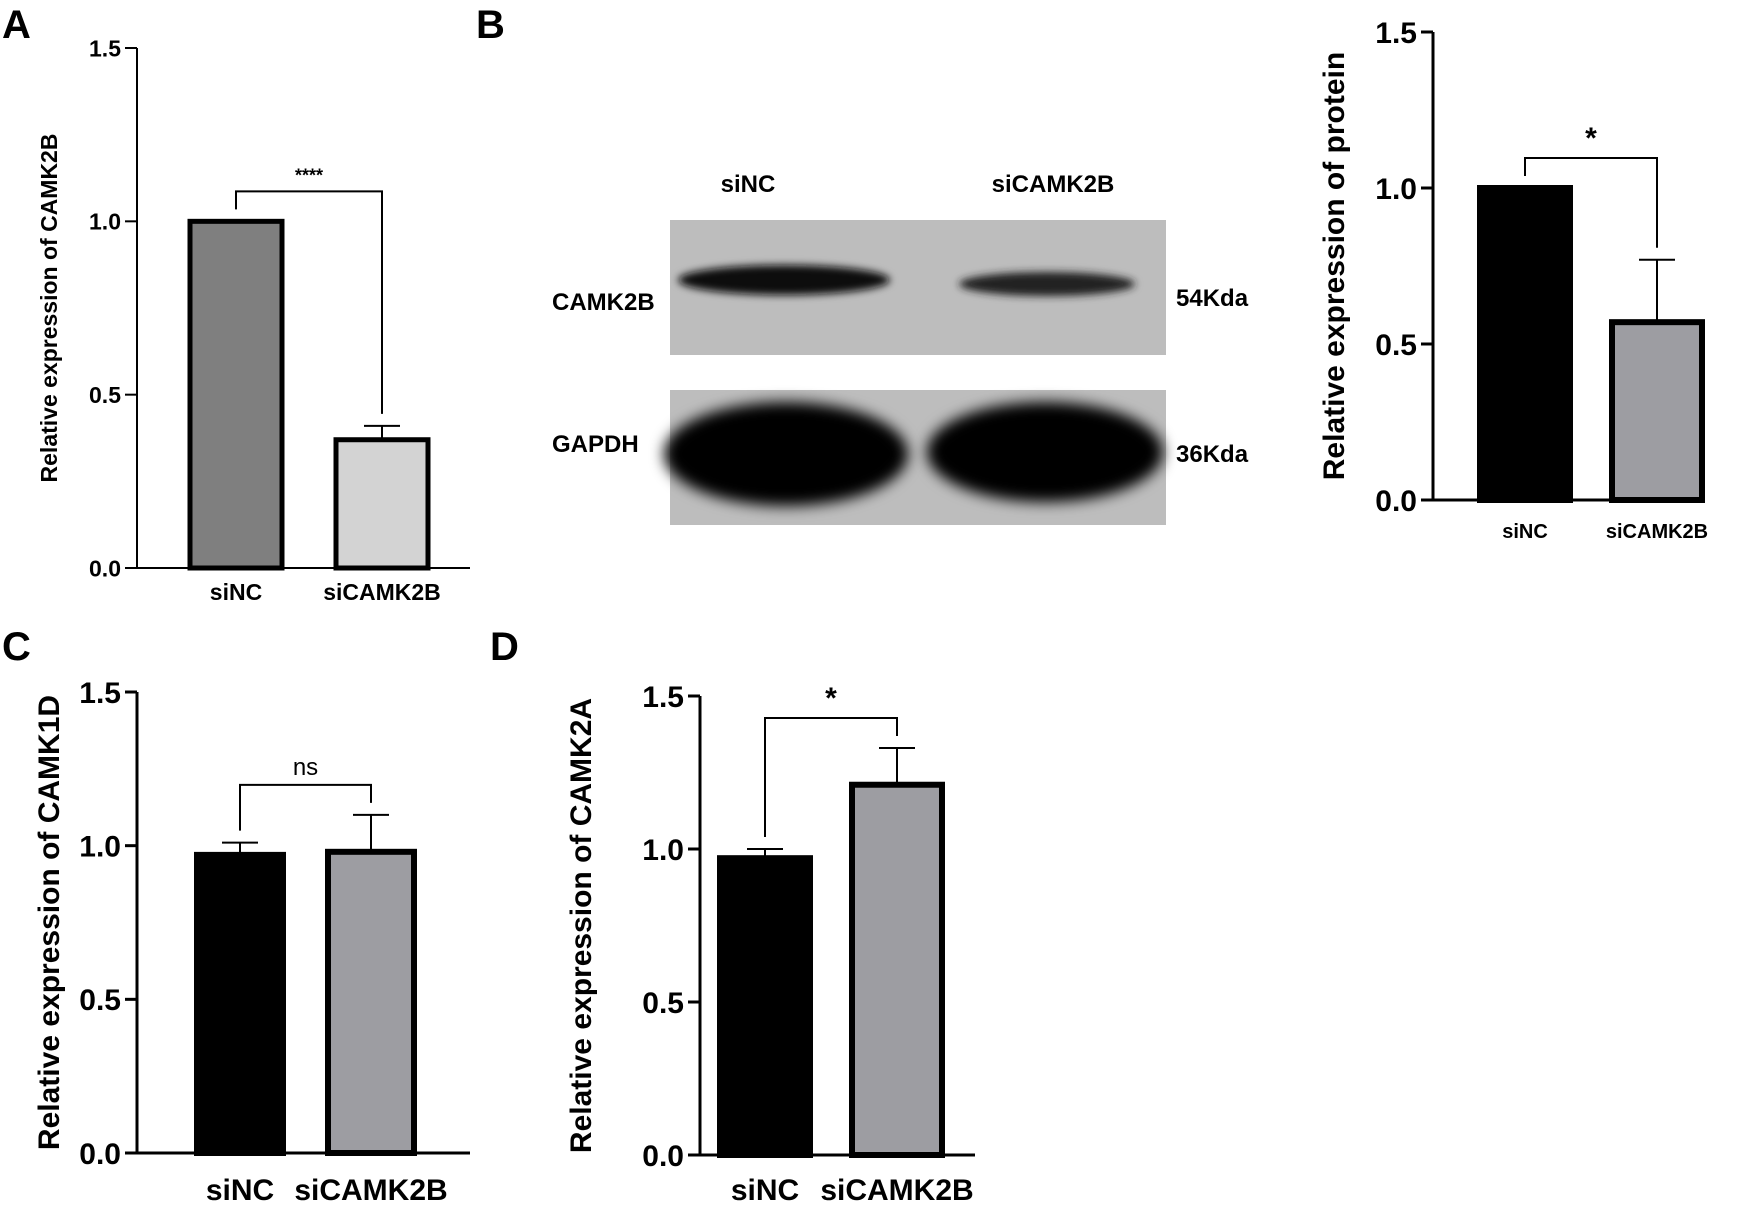 This screenshot has height=1209, width=1750. What do you see at coordinates (100, 693) in the screenshot?
I see `chart-c-y-tick-label: 1.5` at bounding box center [100, 693].